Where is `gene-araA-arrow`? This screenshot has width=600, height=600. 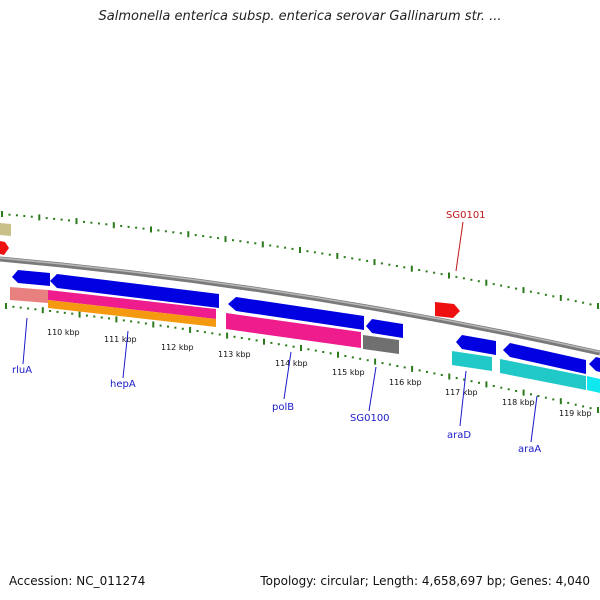
gene-araA-arrow is located at coordinates (544, 358).